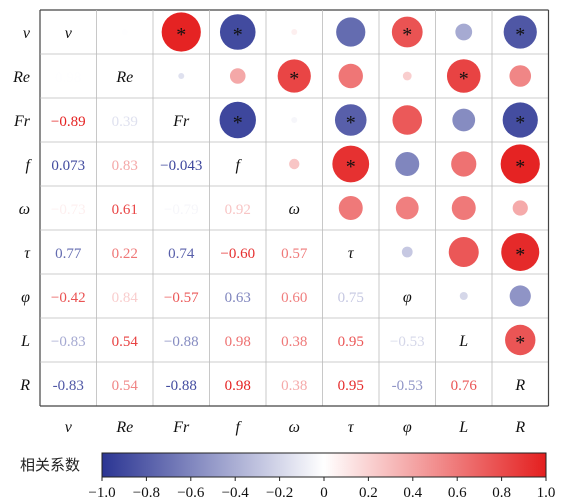 The height and width of the screenshot is (504, 564). I want to click on colorbar-tick-label: 0.2, so click(368, 493).